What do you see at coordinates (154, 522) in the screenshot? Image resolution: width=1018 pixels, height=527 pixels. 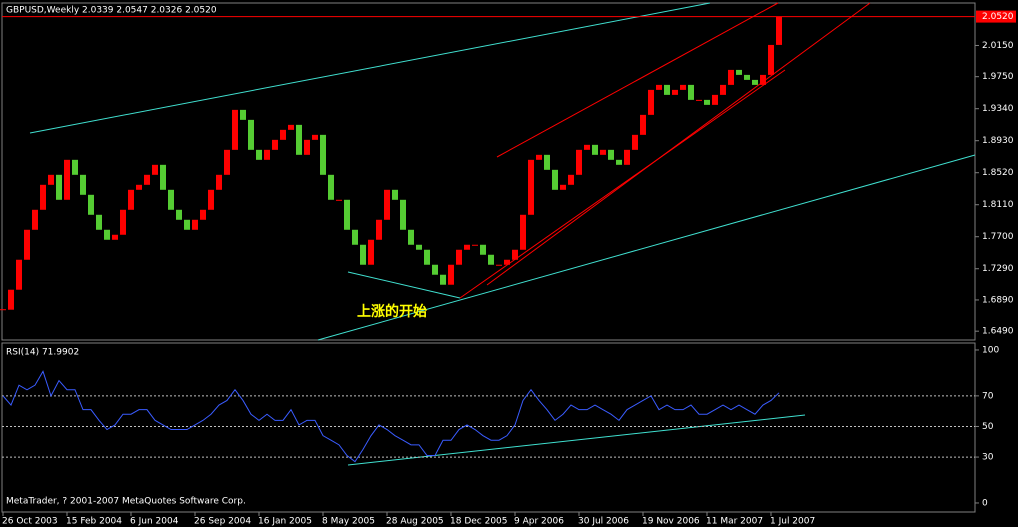 I see `x-tick-label: 6 Jun 2004` at bounding box center [154, 522].